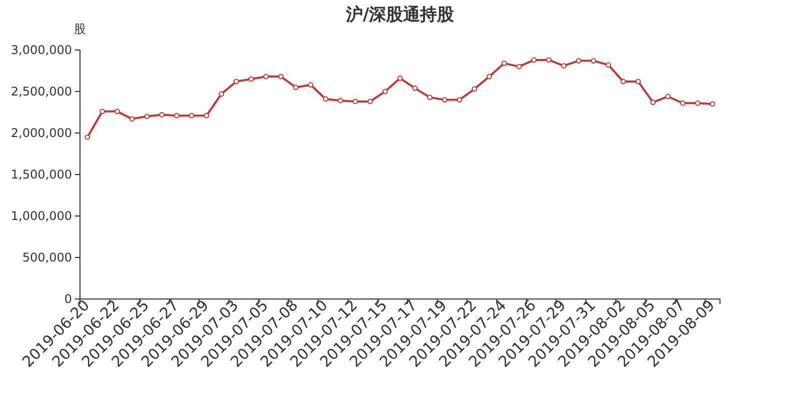 The width and height of the screenshot is (800, 400). Describe the element at coordinates (41, 216) in the screenshot. I see `y-tick-label: 1,000,000` at that location.